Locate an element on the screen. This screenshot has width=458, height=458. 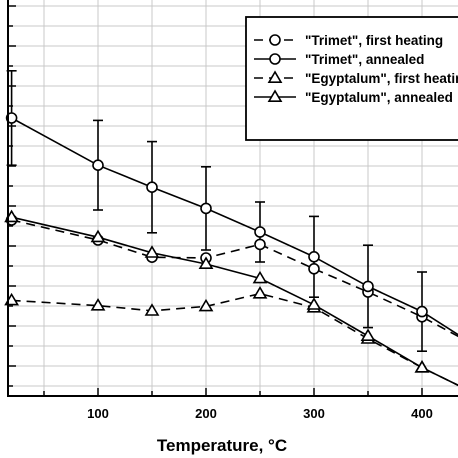
legend-label: "Trimet", first heating is located at coordinates (374, 40).